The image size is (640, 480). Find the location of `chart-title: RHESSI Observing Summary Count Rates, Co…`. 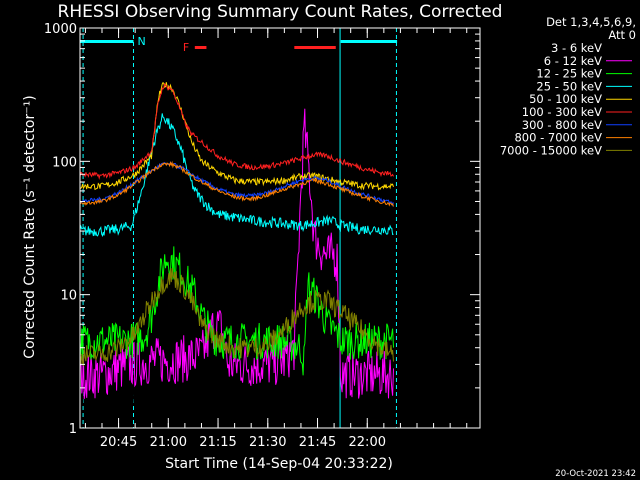

chart-title: RHESSI Observing Summary Count Rates, Co… is located at coordinates (280, 12).